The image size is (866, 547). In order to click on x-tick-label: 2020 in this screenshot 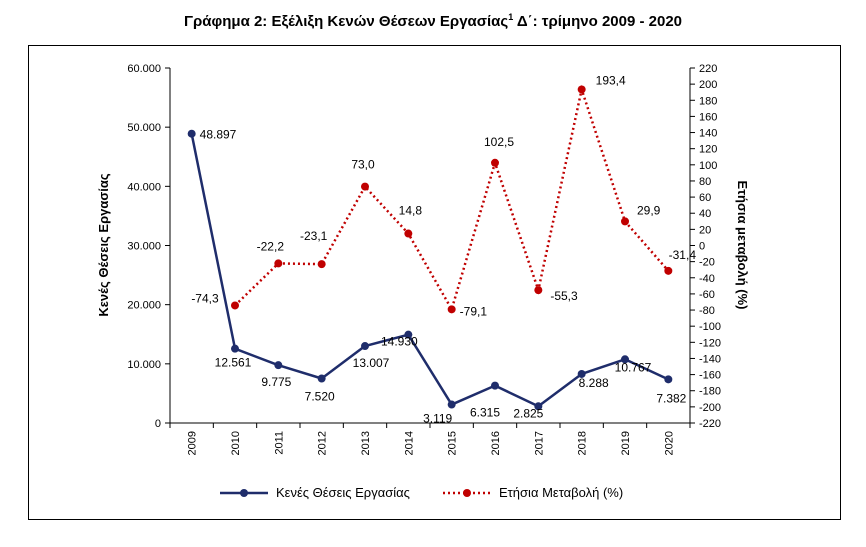, I will do `click(669, 443)`.